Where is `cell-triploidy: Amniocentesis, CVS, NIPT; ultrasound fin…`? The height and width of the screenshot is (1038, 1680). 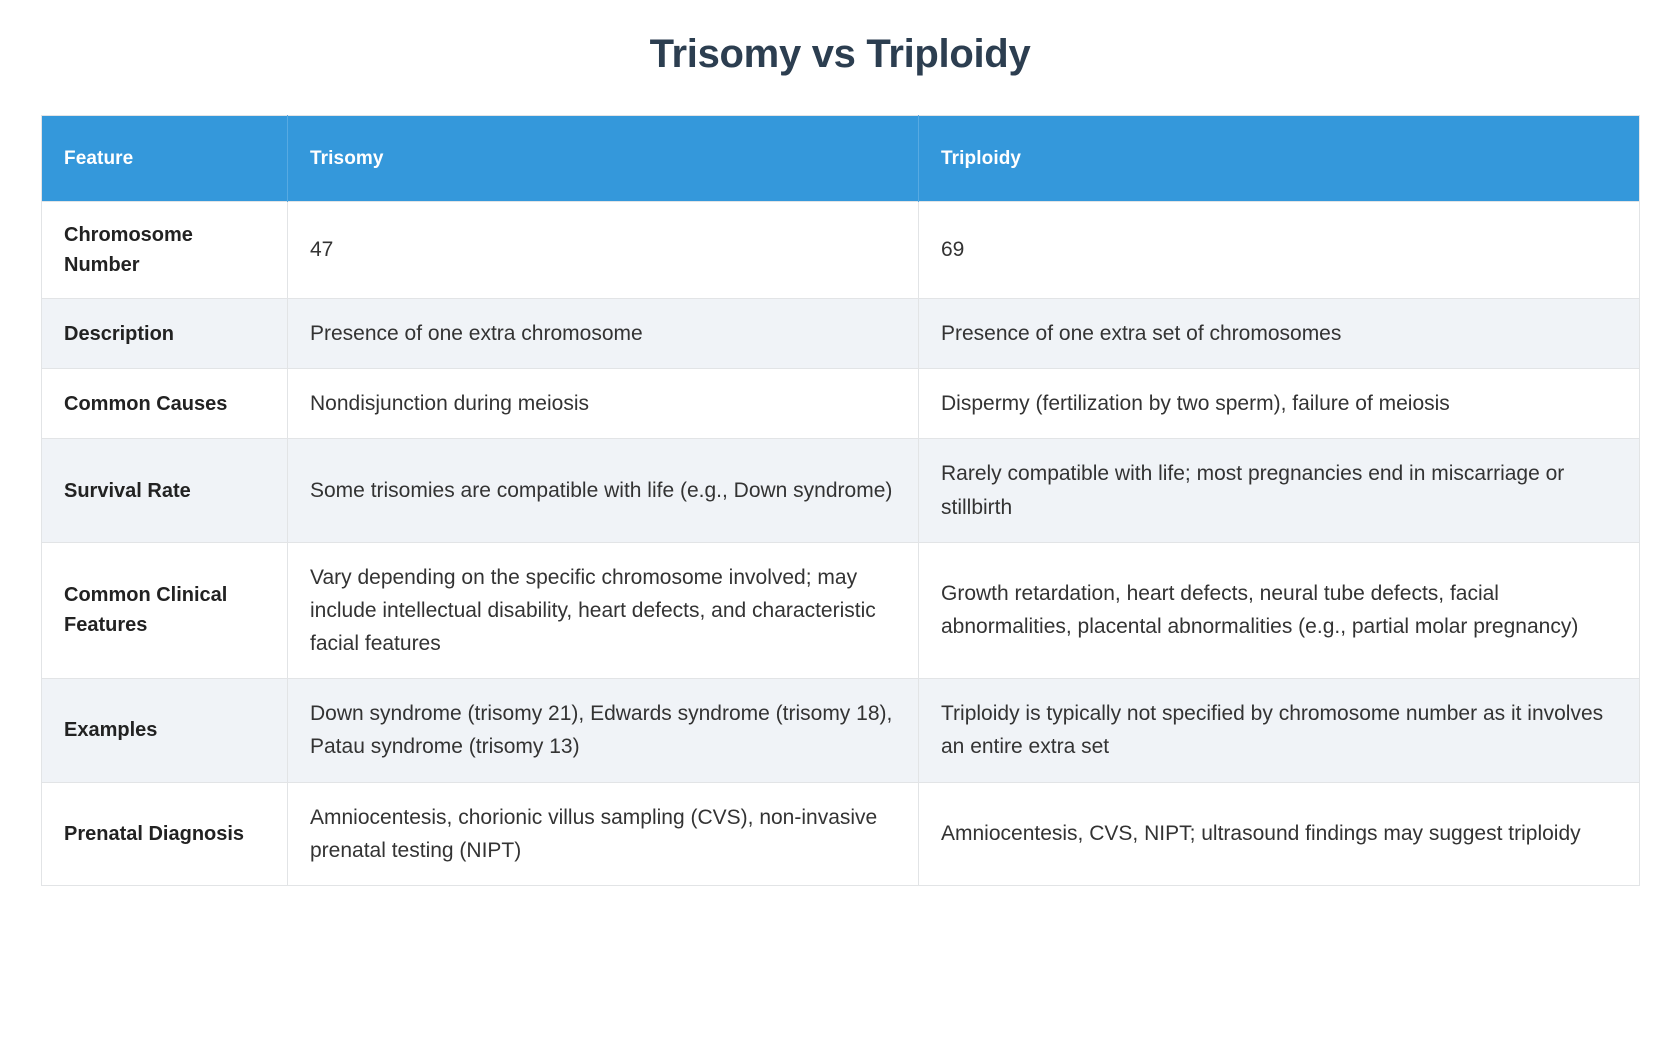
cell-triploidy: Amniocentesis, CVS, NIPT; ultrasound fin… is located at coordinates (1279, 833).